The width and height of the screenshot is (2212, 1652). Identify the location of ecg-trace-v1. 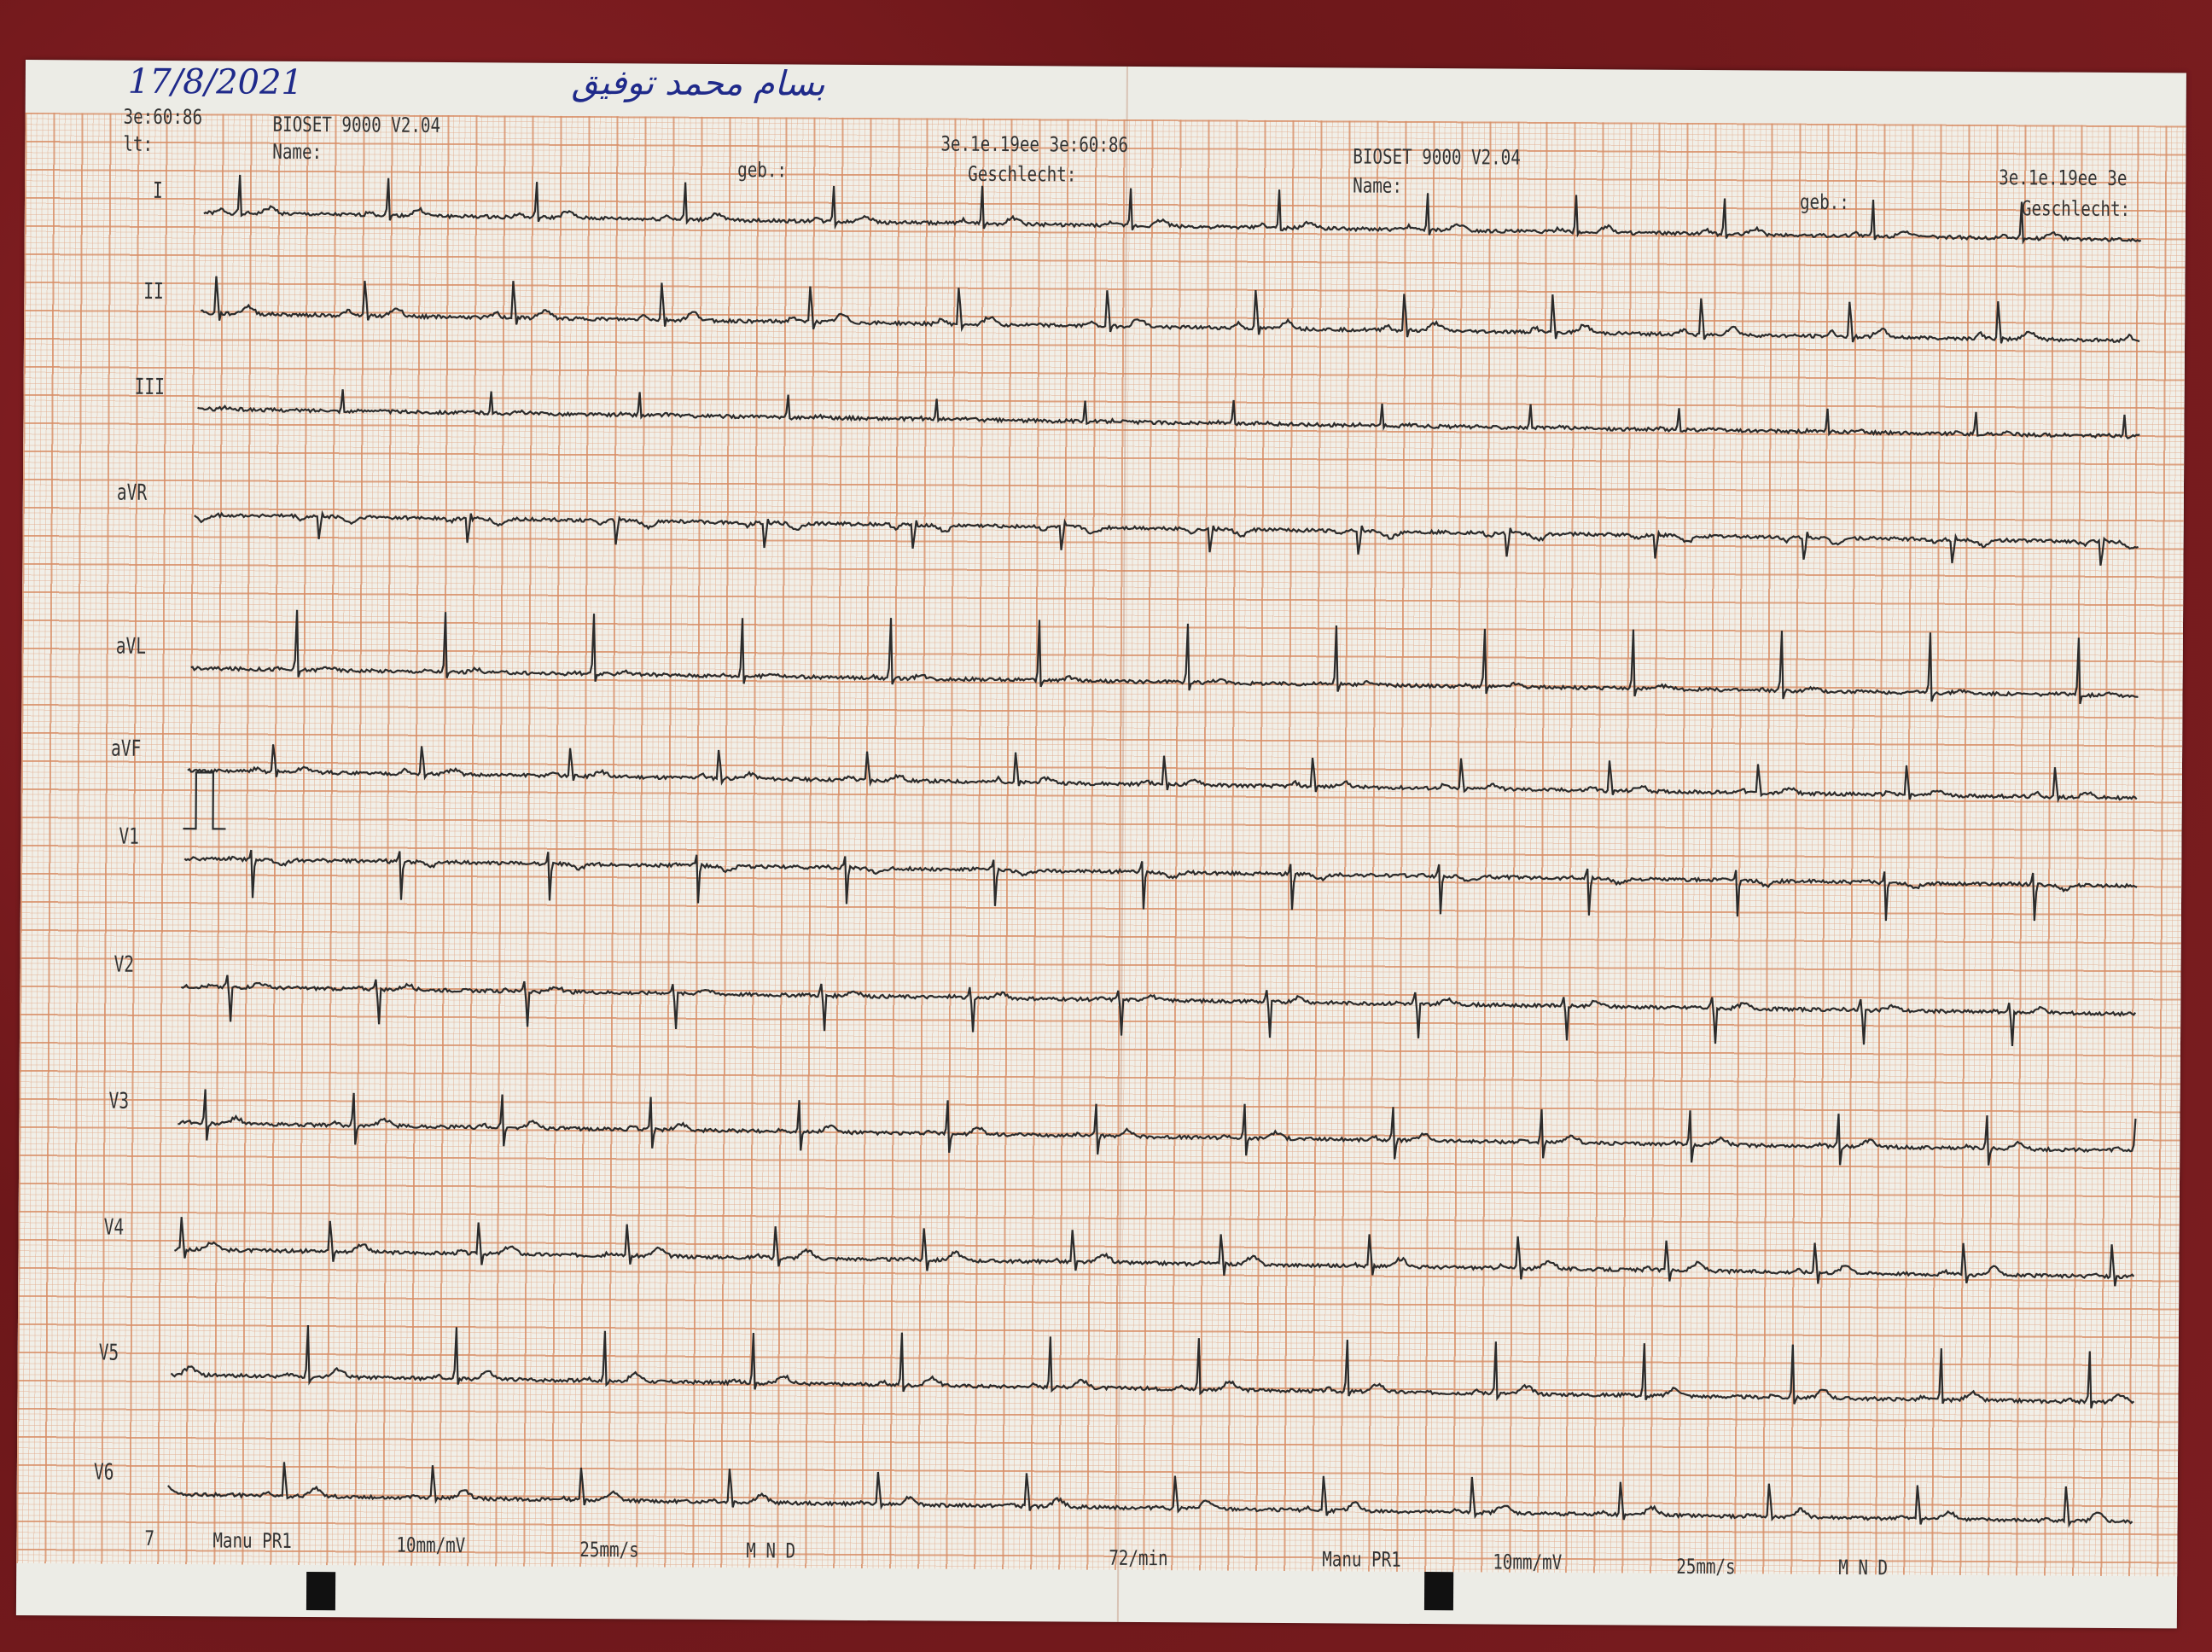
(1160, 886).